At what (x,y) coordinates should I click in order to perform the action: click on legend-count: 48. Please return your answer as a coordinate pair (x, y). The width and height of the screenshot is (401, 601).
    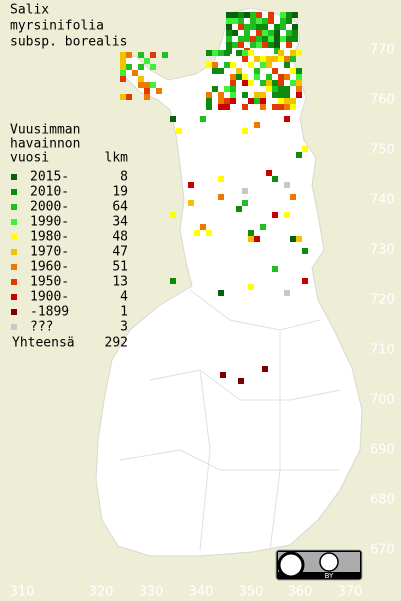
    Looking at the image, I should click on (120, 237).